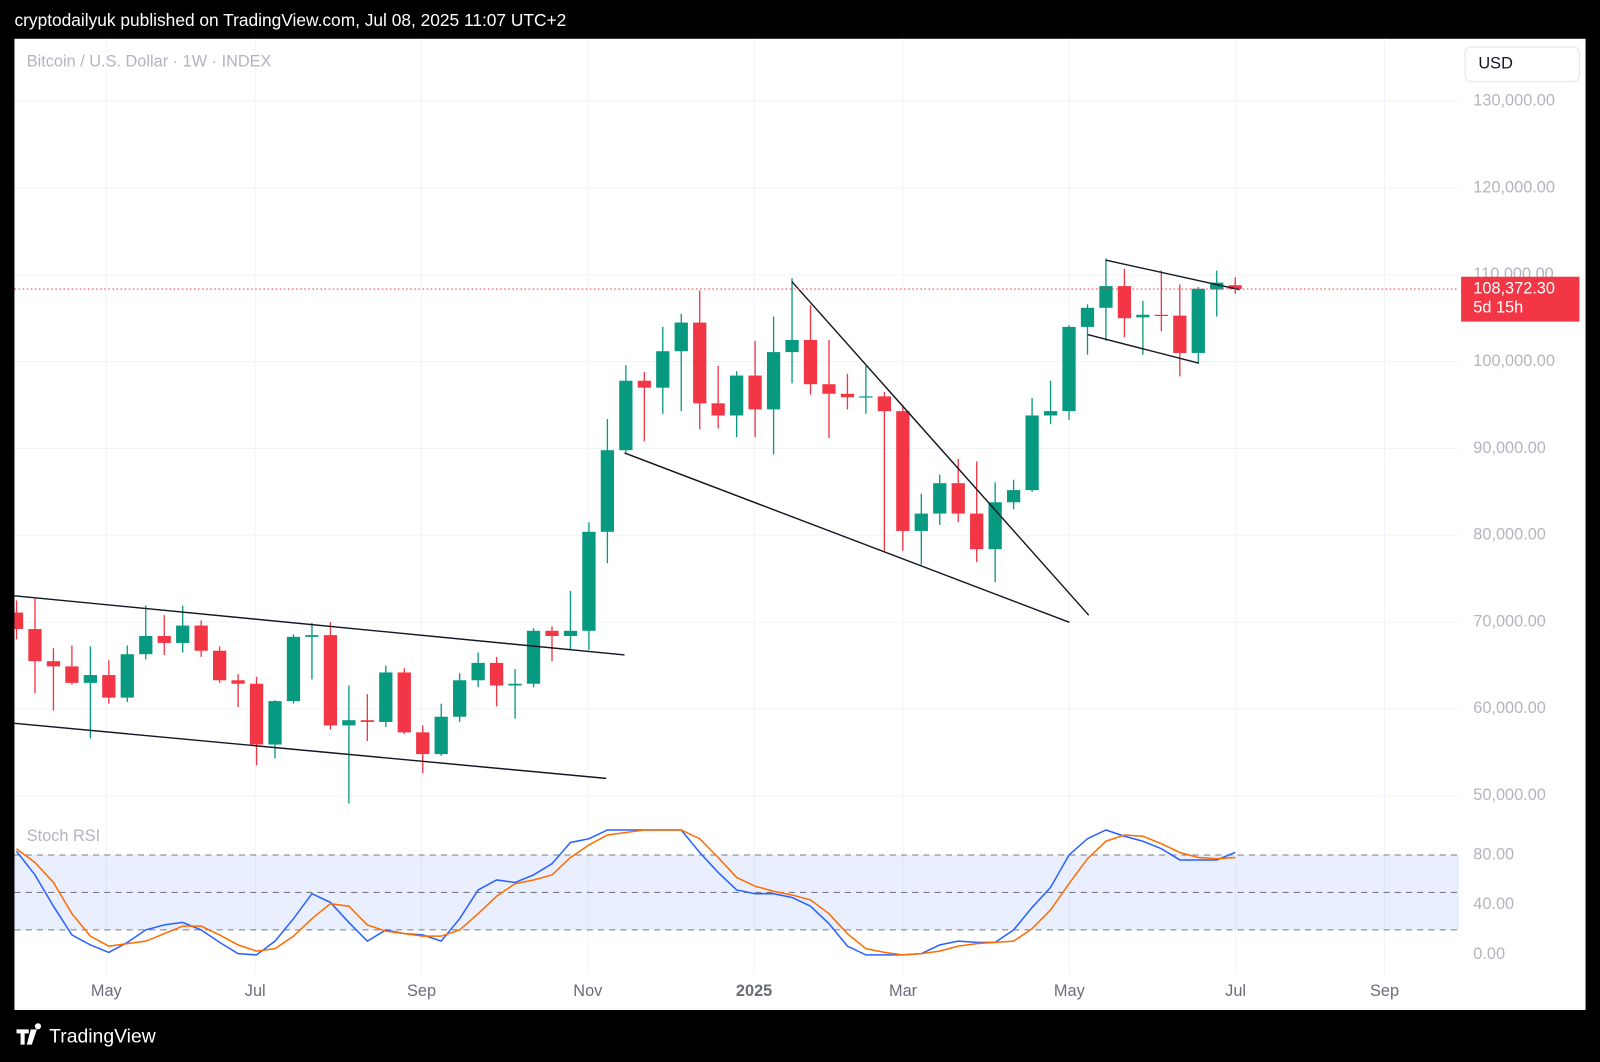  Describe the element at coordinates (1509, 535) in the screenshot. I see `y-tick-label: 80,000.00` at that location.